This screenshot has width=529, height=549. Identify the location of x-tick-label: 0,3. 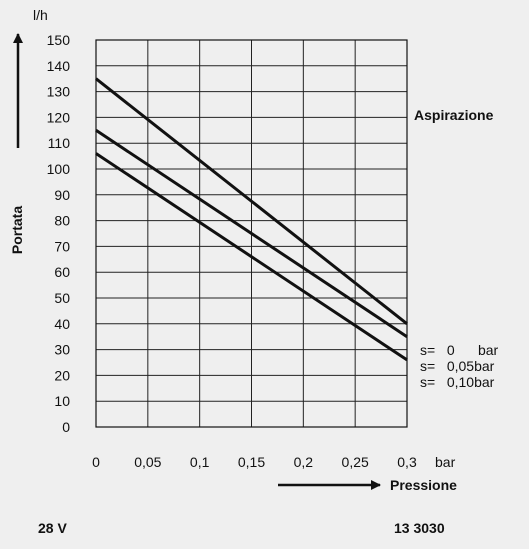
(407, 462).